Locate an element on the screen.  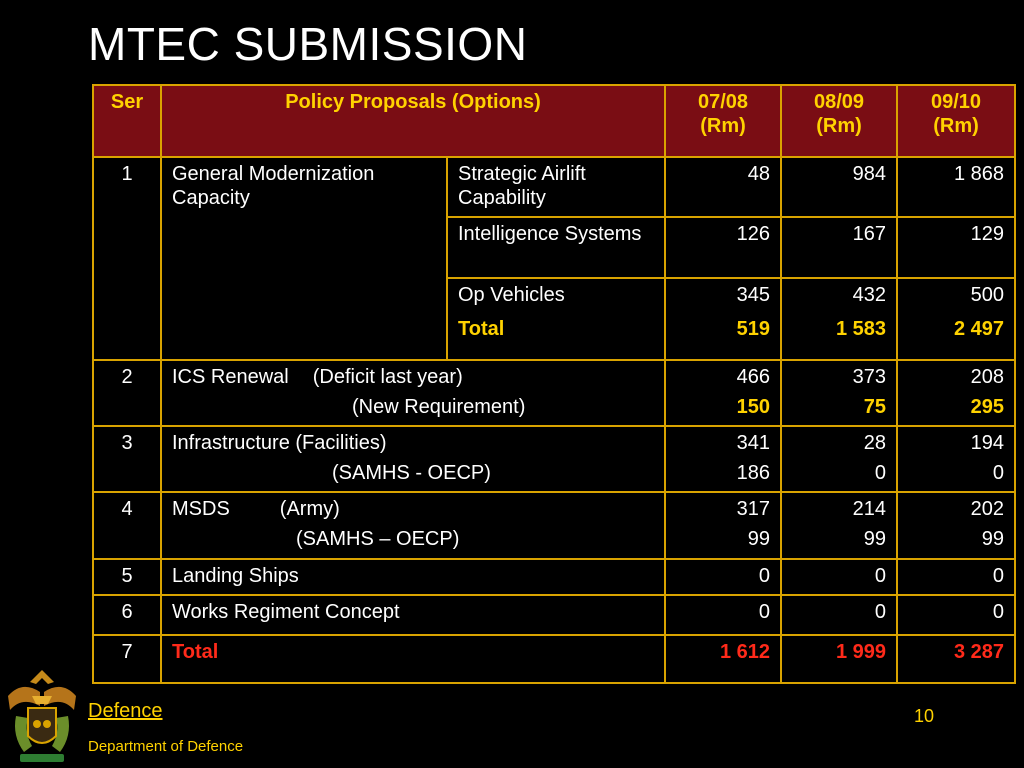
ser-cell: 2 is located at coordinates (127, 393).